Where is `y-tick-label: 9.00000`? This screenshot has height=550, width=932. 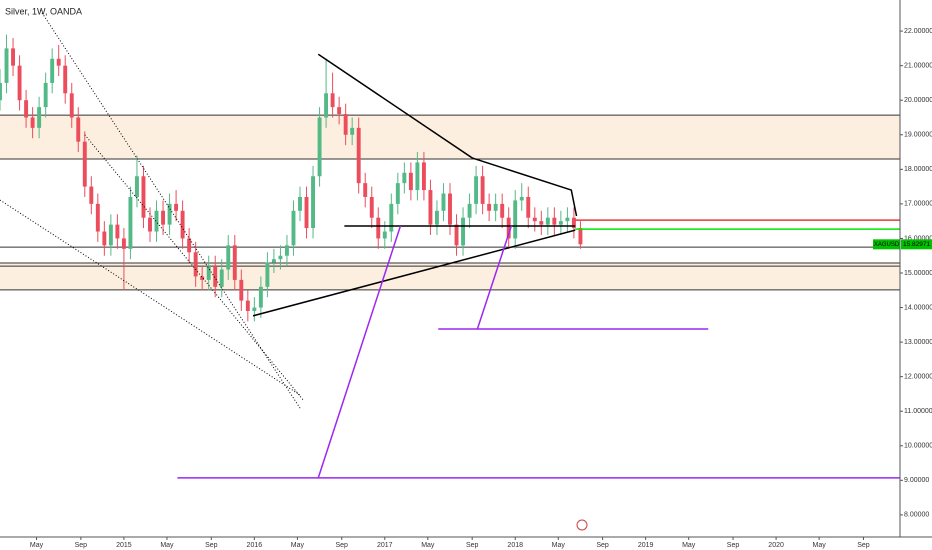
y-tick-label: 9.00000 is located at coordinates (916, 480).